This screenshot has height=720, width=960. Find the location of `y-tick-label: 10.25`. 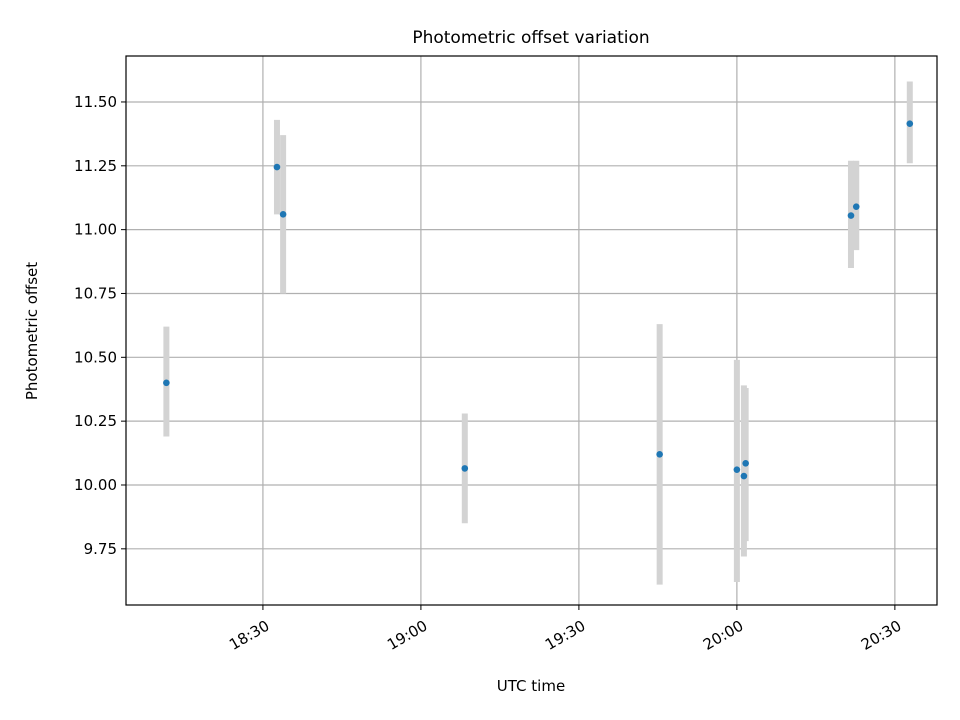

y-tick-label: 10.25 is located at coordinates (95, 421).